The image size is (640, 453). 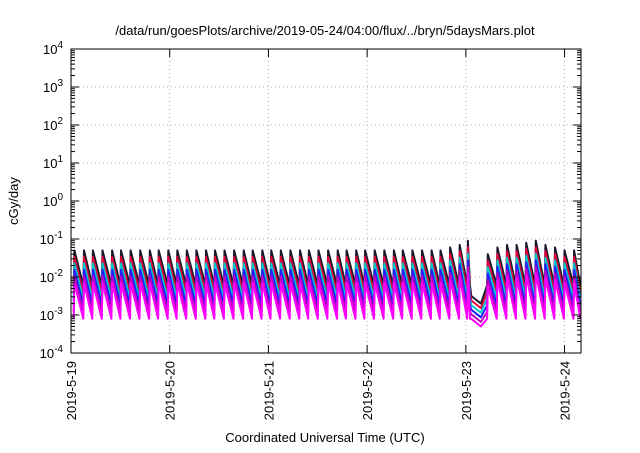 What do you see at coordinates (71, 390) in the screenshot?
I see `x-tick-label: 2019-5-19` at bounding box center [71, 390].